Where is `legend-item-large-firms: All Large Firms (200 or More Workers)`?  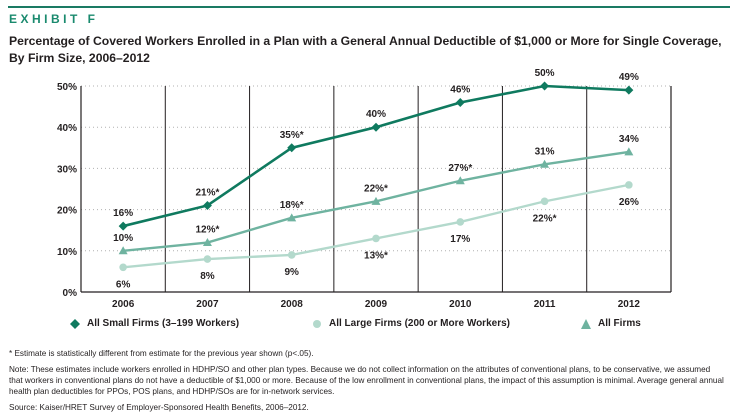 legend-item-large-firms: All Large Firms (200 or More Workers) is located at coordinates (411, 323).